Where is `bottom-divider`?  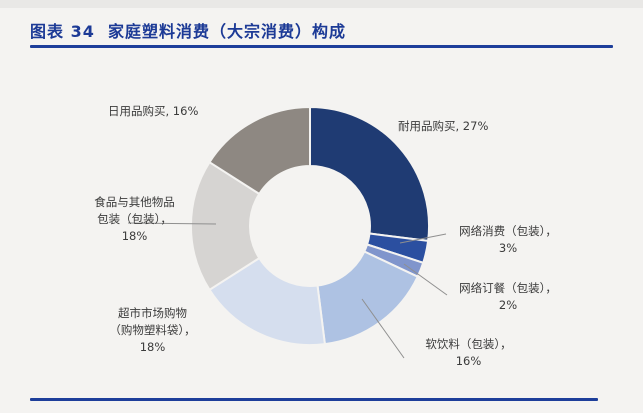 bottom-divider is located at coordinates (314, 399).